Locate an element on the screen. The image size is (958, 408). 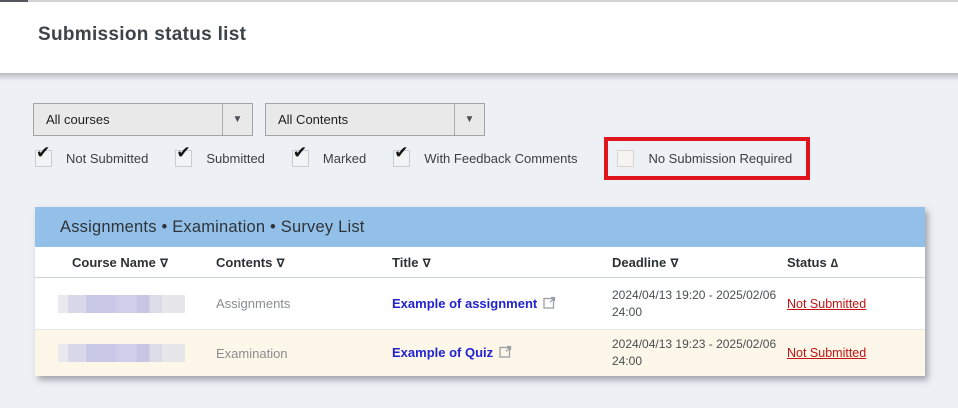
checkbox-submitted: ✔ Submitted is located at coordinates (220, 155).